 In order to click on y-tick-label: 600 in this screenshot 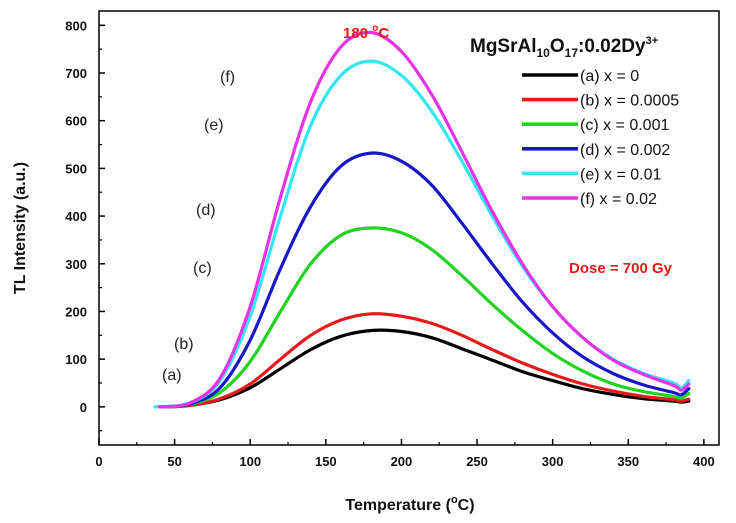, I will do `click(76, 121)`.